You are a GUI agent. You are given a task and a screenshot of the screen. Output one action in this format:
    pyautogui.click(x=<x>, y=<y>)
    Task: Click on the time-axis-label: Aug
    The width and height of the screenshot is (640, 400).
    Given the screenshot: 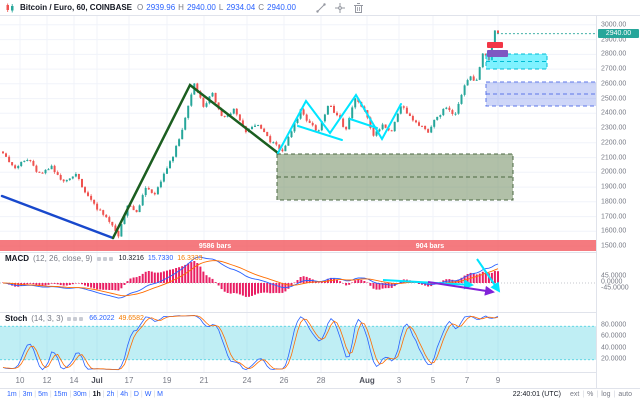 What is the action you would take?
    pyautogui.click(x=367, y=380)
    